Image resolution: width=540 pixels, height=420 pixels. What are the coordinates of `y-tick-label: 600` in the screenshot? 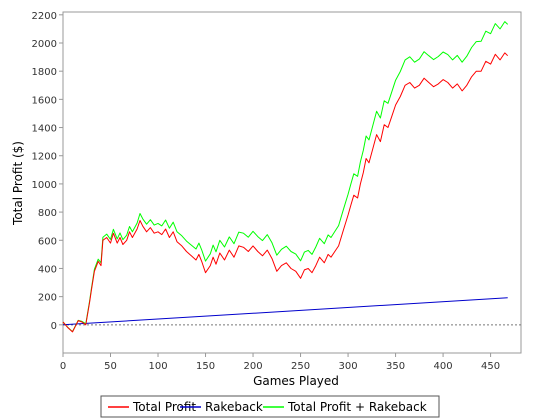 It's located at (47, 241).